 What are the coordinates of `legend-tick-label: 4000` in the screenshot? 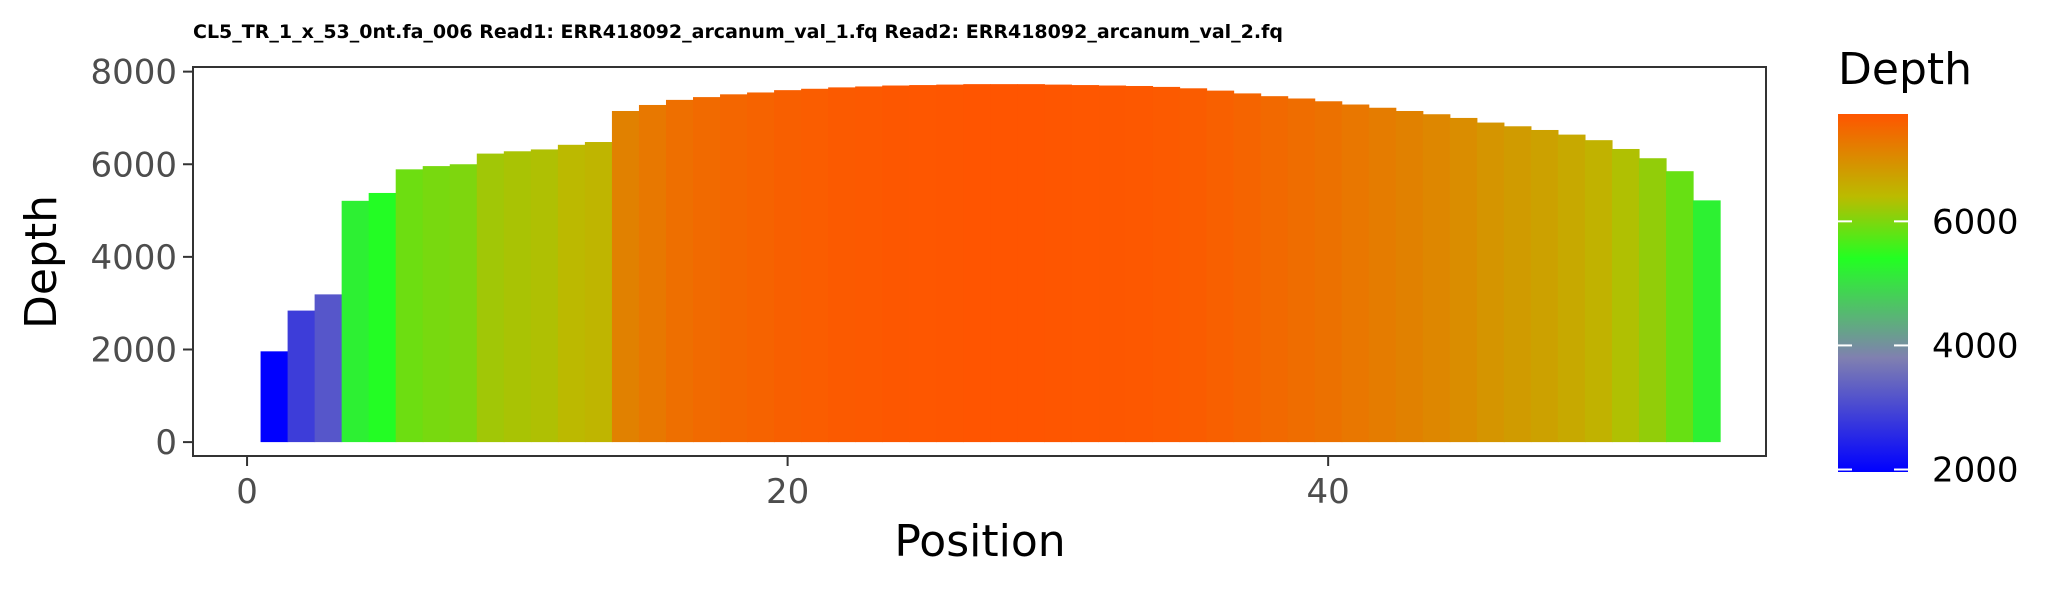 It's located at (1975, 346).